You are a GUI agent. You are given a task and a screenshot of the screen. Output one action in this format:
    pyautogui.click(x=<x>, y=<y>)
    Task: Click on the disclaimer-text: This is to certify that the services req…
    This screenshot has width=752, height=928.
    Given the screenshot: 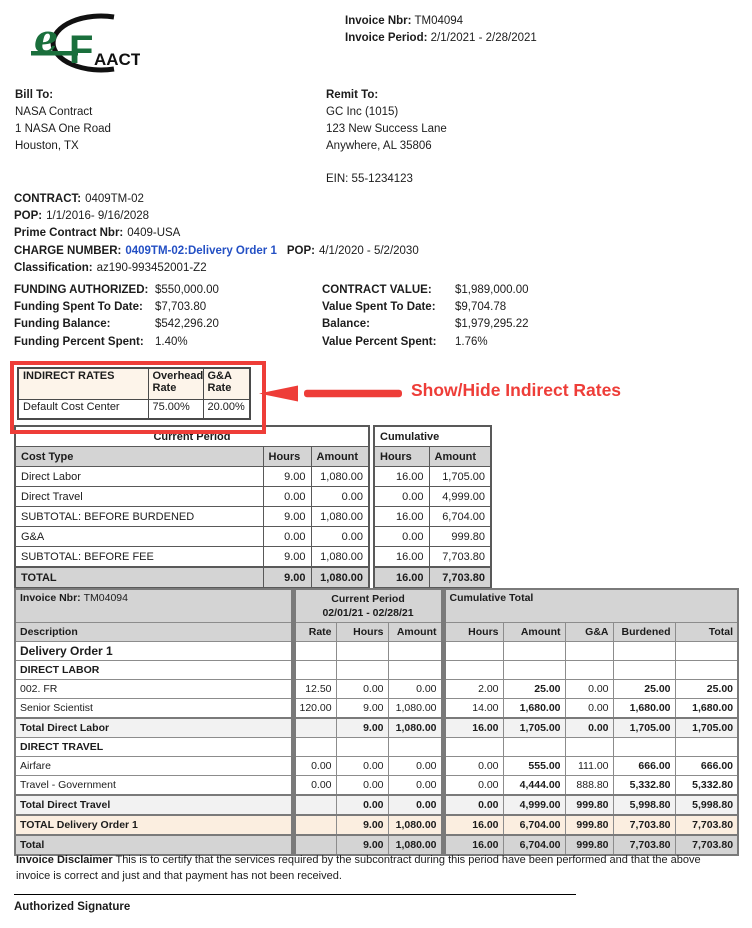 What is the action you would take?
    pyautogui.click(x=358, y=868)
    